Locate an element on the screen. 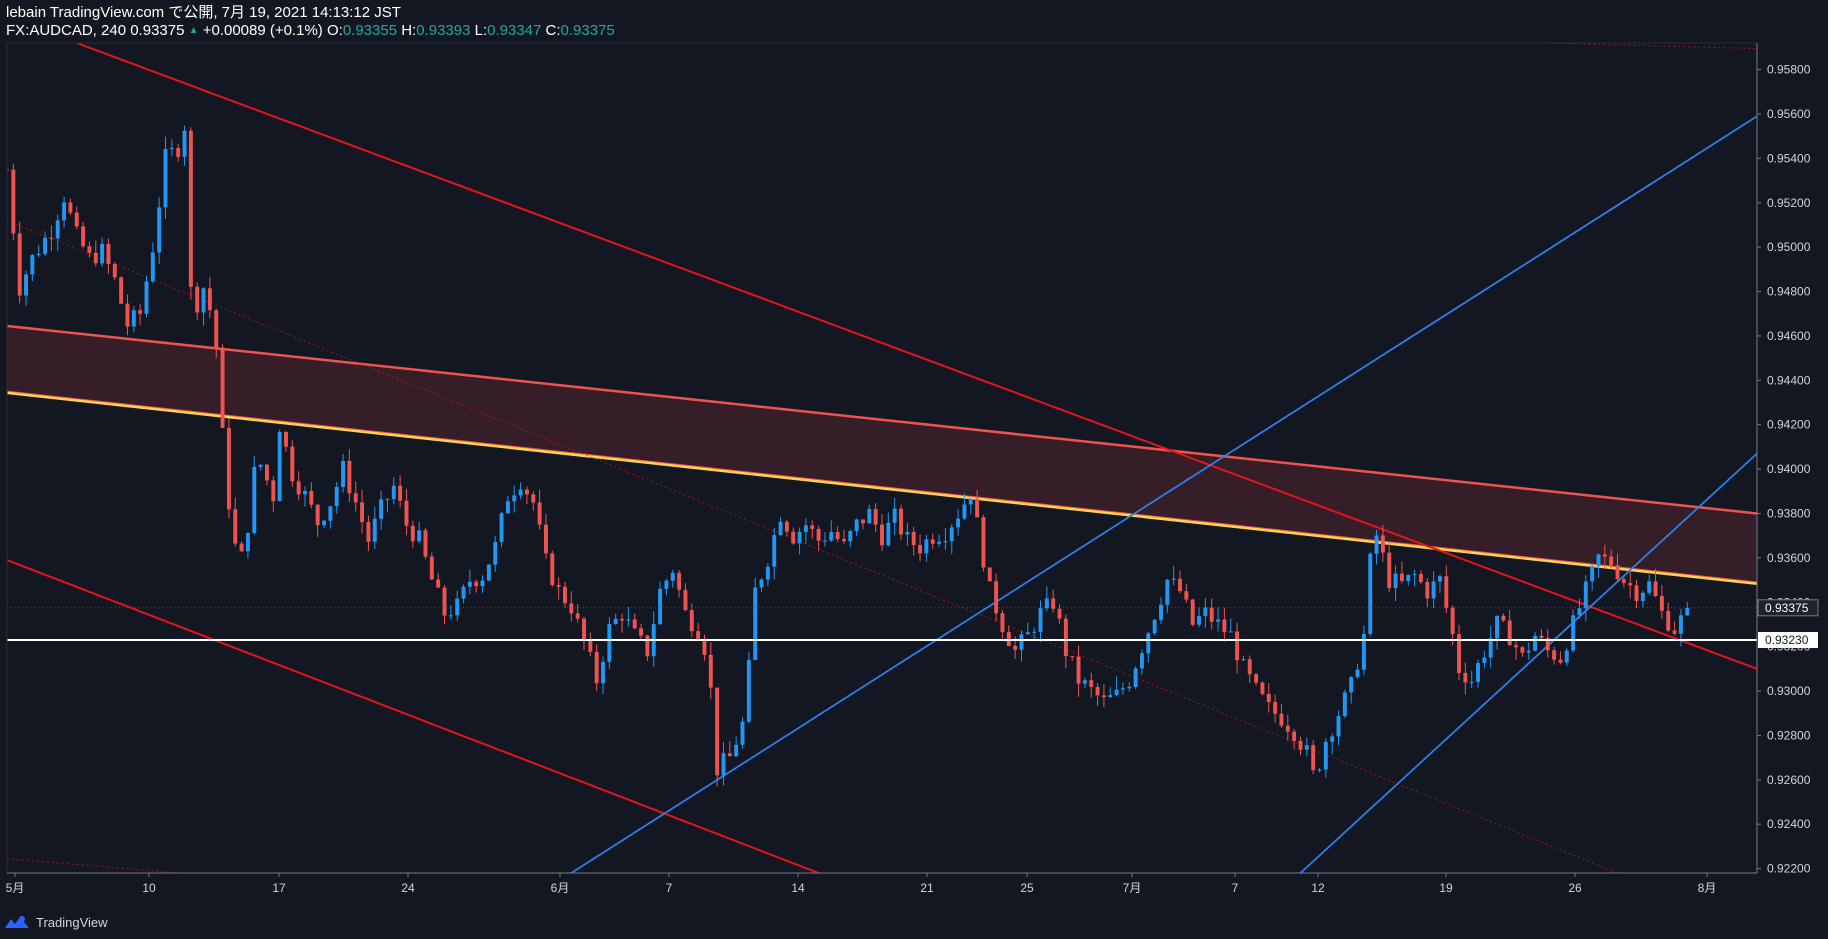 This screenshot has width=1828, height=939. price-change: +0.00089 (+0.1%) is located at coordinates (262, 30).